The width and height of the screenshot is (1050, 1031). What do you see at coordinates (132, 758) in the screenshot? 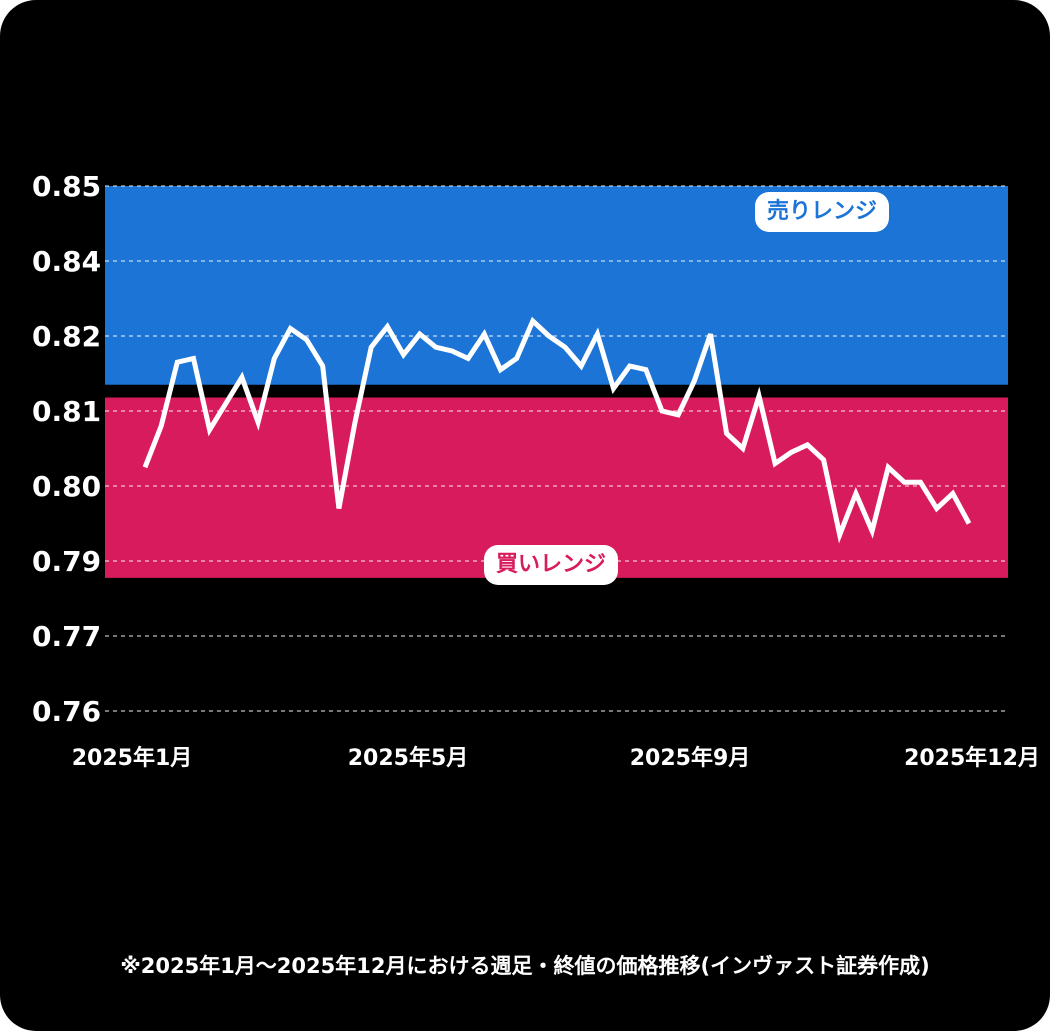
I see `x-tick-label: 2025年1月` at bounding box center [132, 758].